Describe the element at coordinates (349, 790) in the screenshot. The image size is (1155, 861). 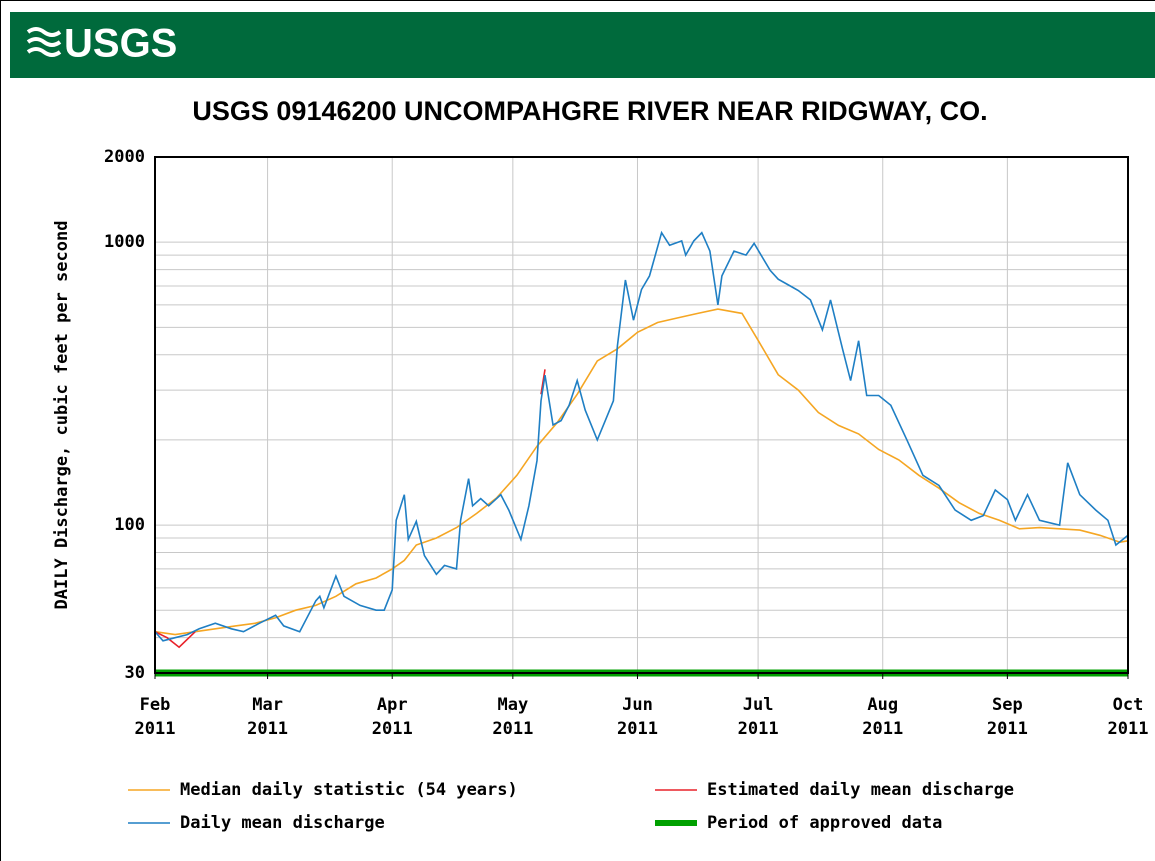
I see `legend-label: Median daily statistic (54 years)` at that location.